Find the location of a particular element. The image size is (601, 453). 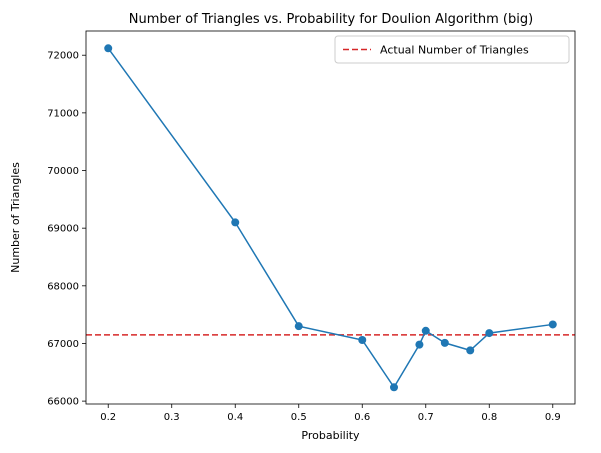

y-tick-label: 66000 is located at coordinates (63, 402).